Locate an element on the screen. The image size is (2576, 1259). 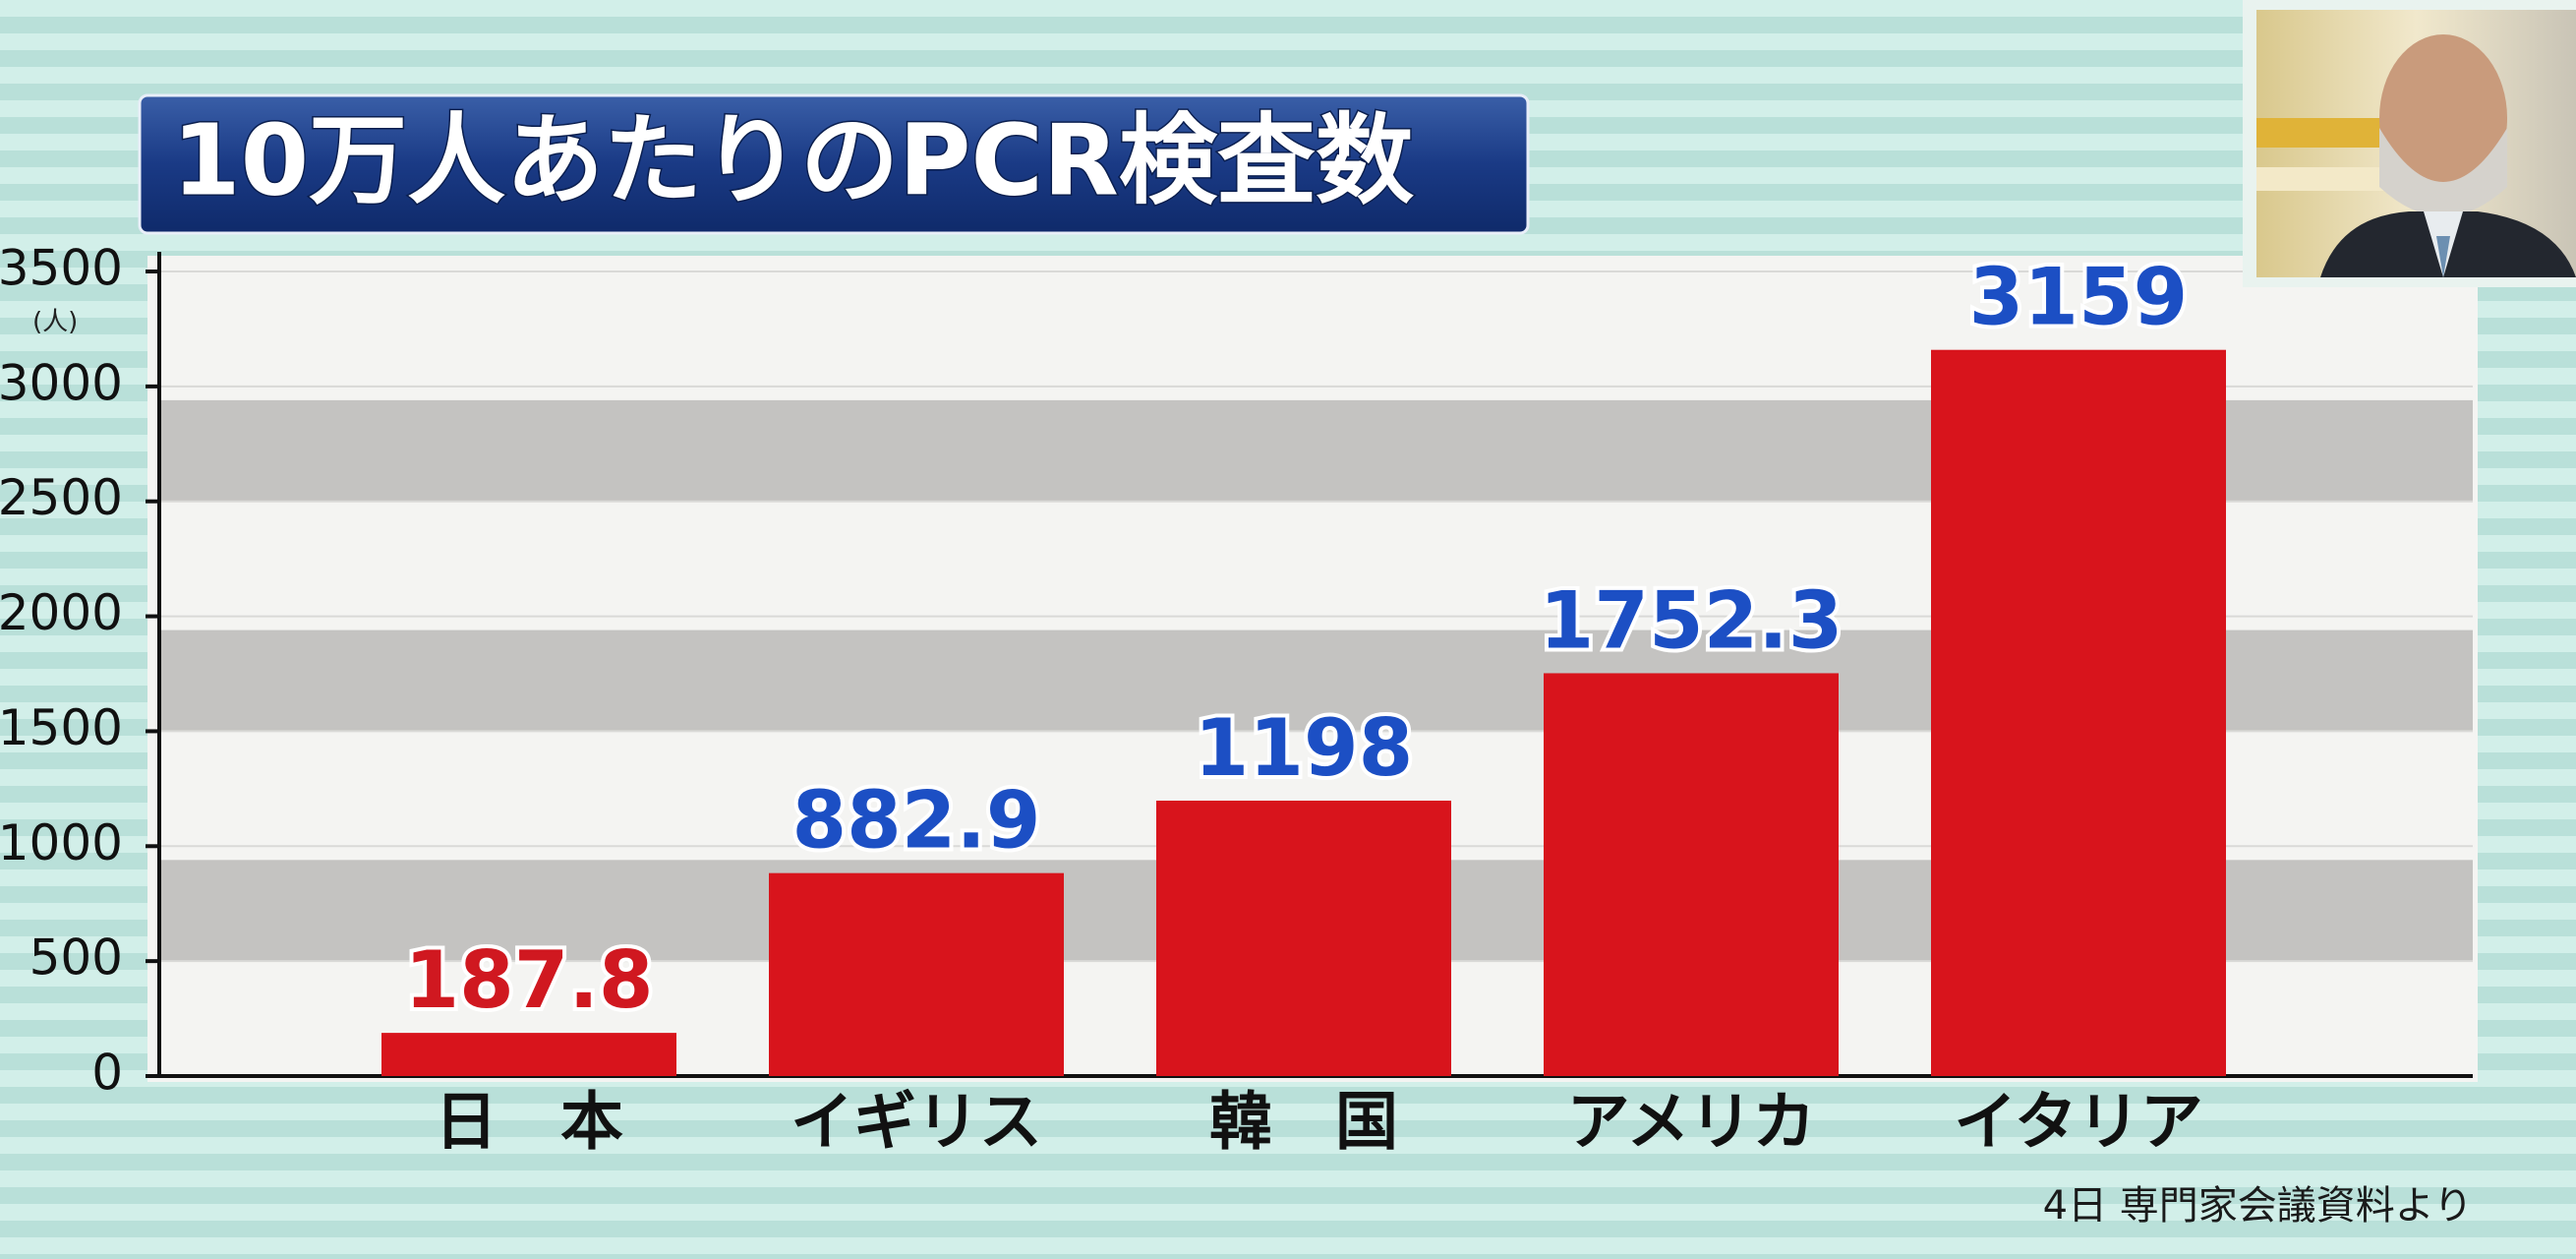
source-note: 4日 専門家会議資料より is located at coordinates (2258, 1206).